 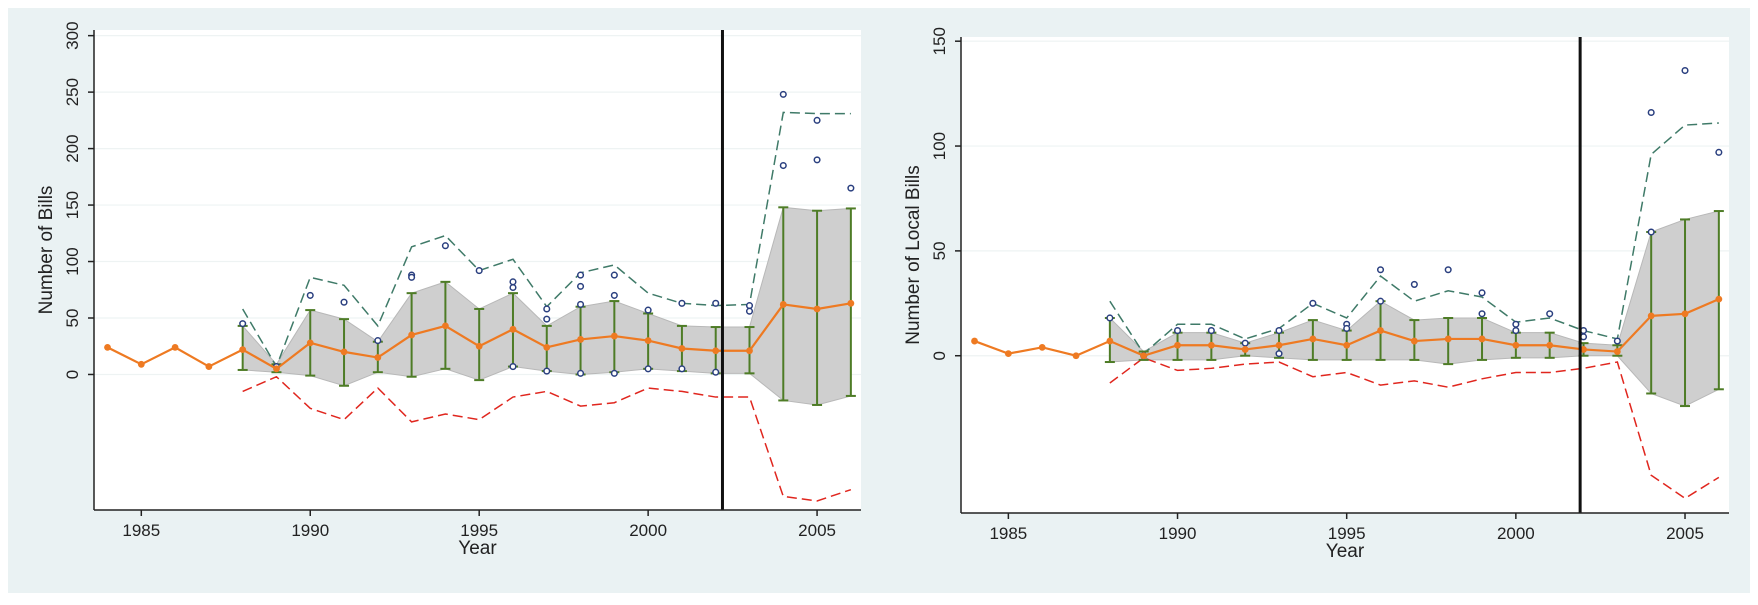 What do you see at coordinates (1347, 533) in the screenshot?
I see `x-tick-label: 1995` at bounding box center [1347, 533].